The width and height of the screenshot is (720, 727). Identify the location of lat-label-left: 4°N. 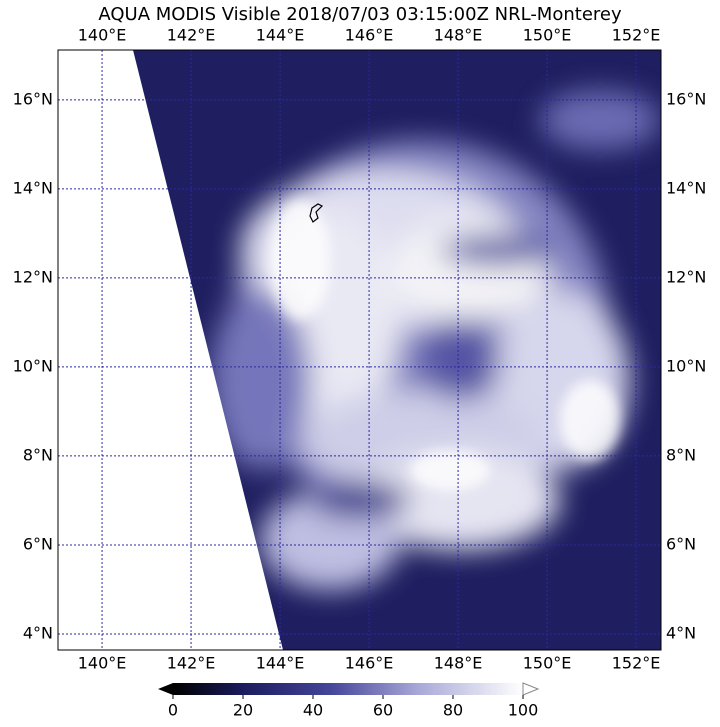
(38, 632).